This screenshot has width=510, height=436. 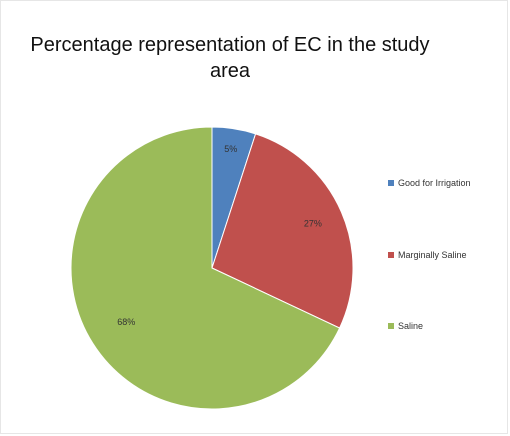 What do you see at coordinates (230, 71) in the screenshot?
I see `chart-title-line-2: area` at bounding box center [230, 71].